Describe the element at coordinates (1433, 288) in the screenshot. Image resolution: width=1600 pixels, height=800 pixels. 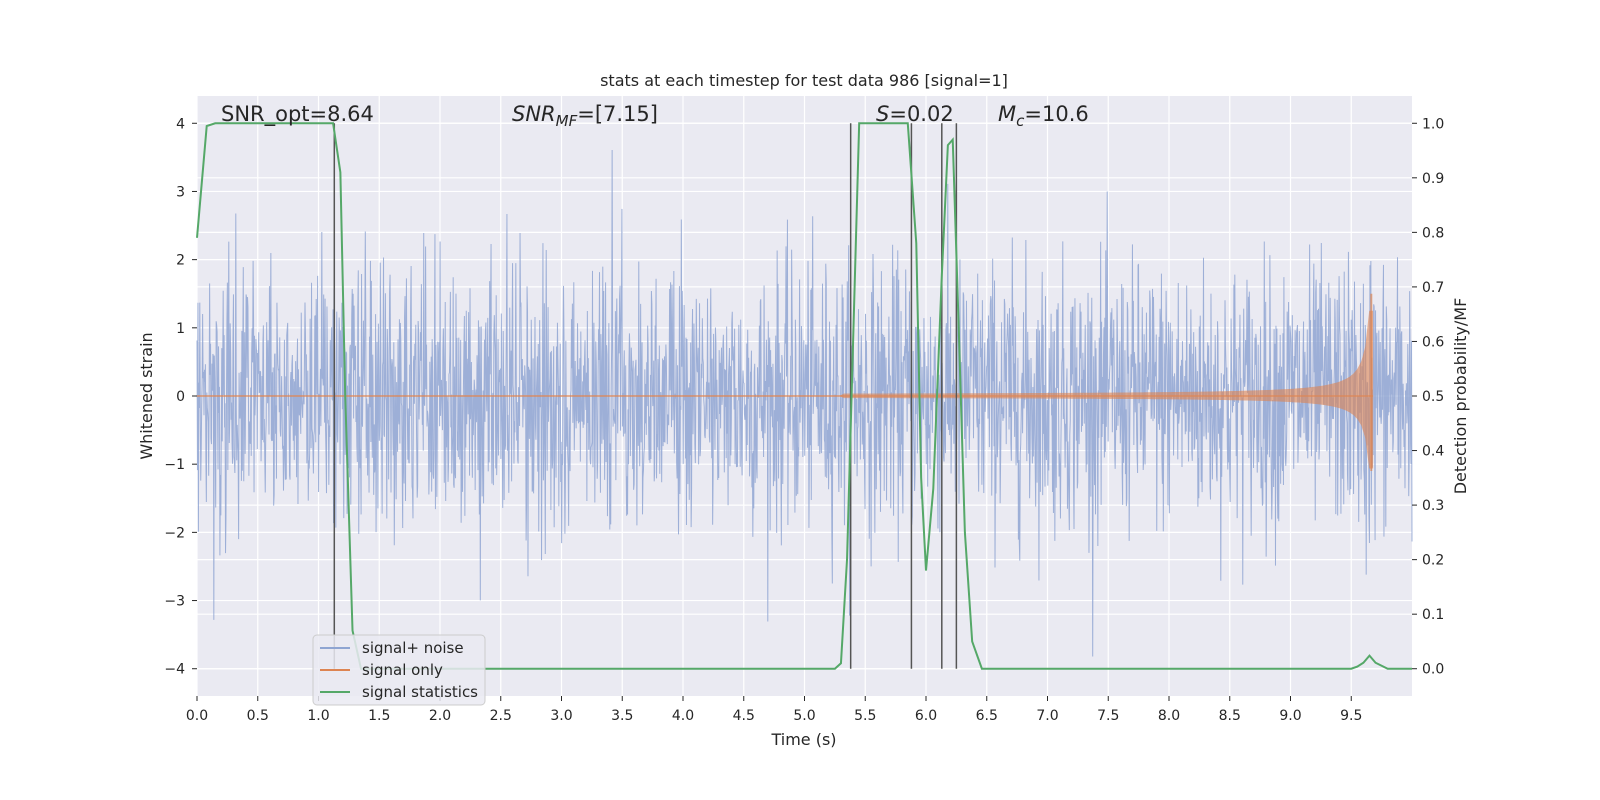
I see `y-tick-label-right: 0.7` at that location.